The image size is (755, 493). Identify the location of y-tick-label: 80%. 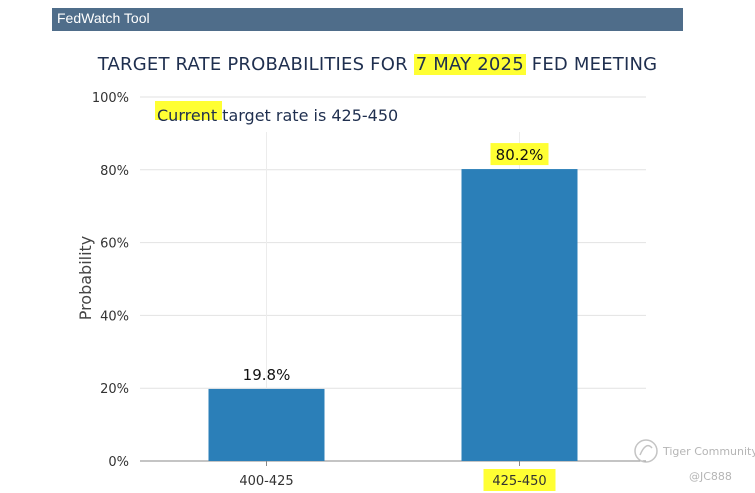
(114, 171).